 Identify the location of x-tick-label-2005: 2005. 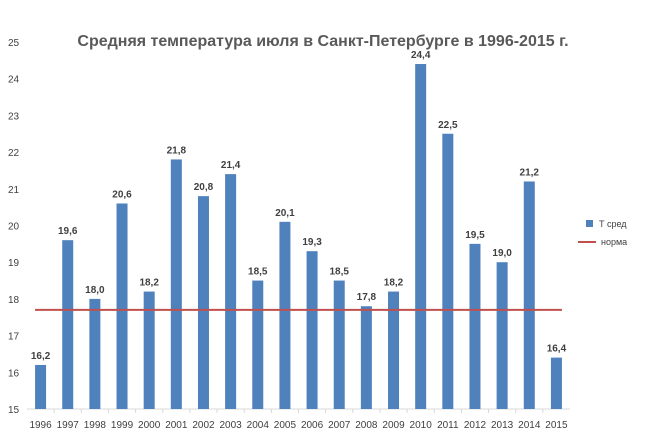
(285, 425).